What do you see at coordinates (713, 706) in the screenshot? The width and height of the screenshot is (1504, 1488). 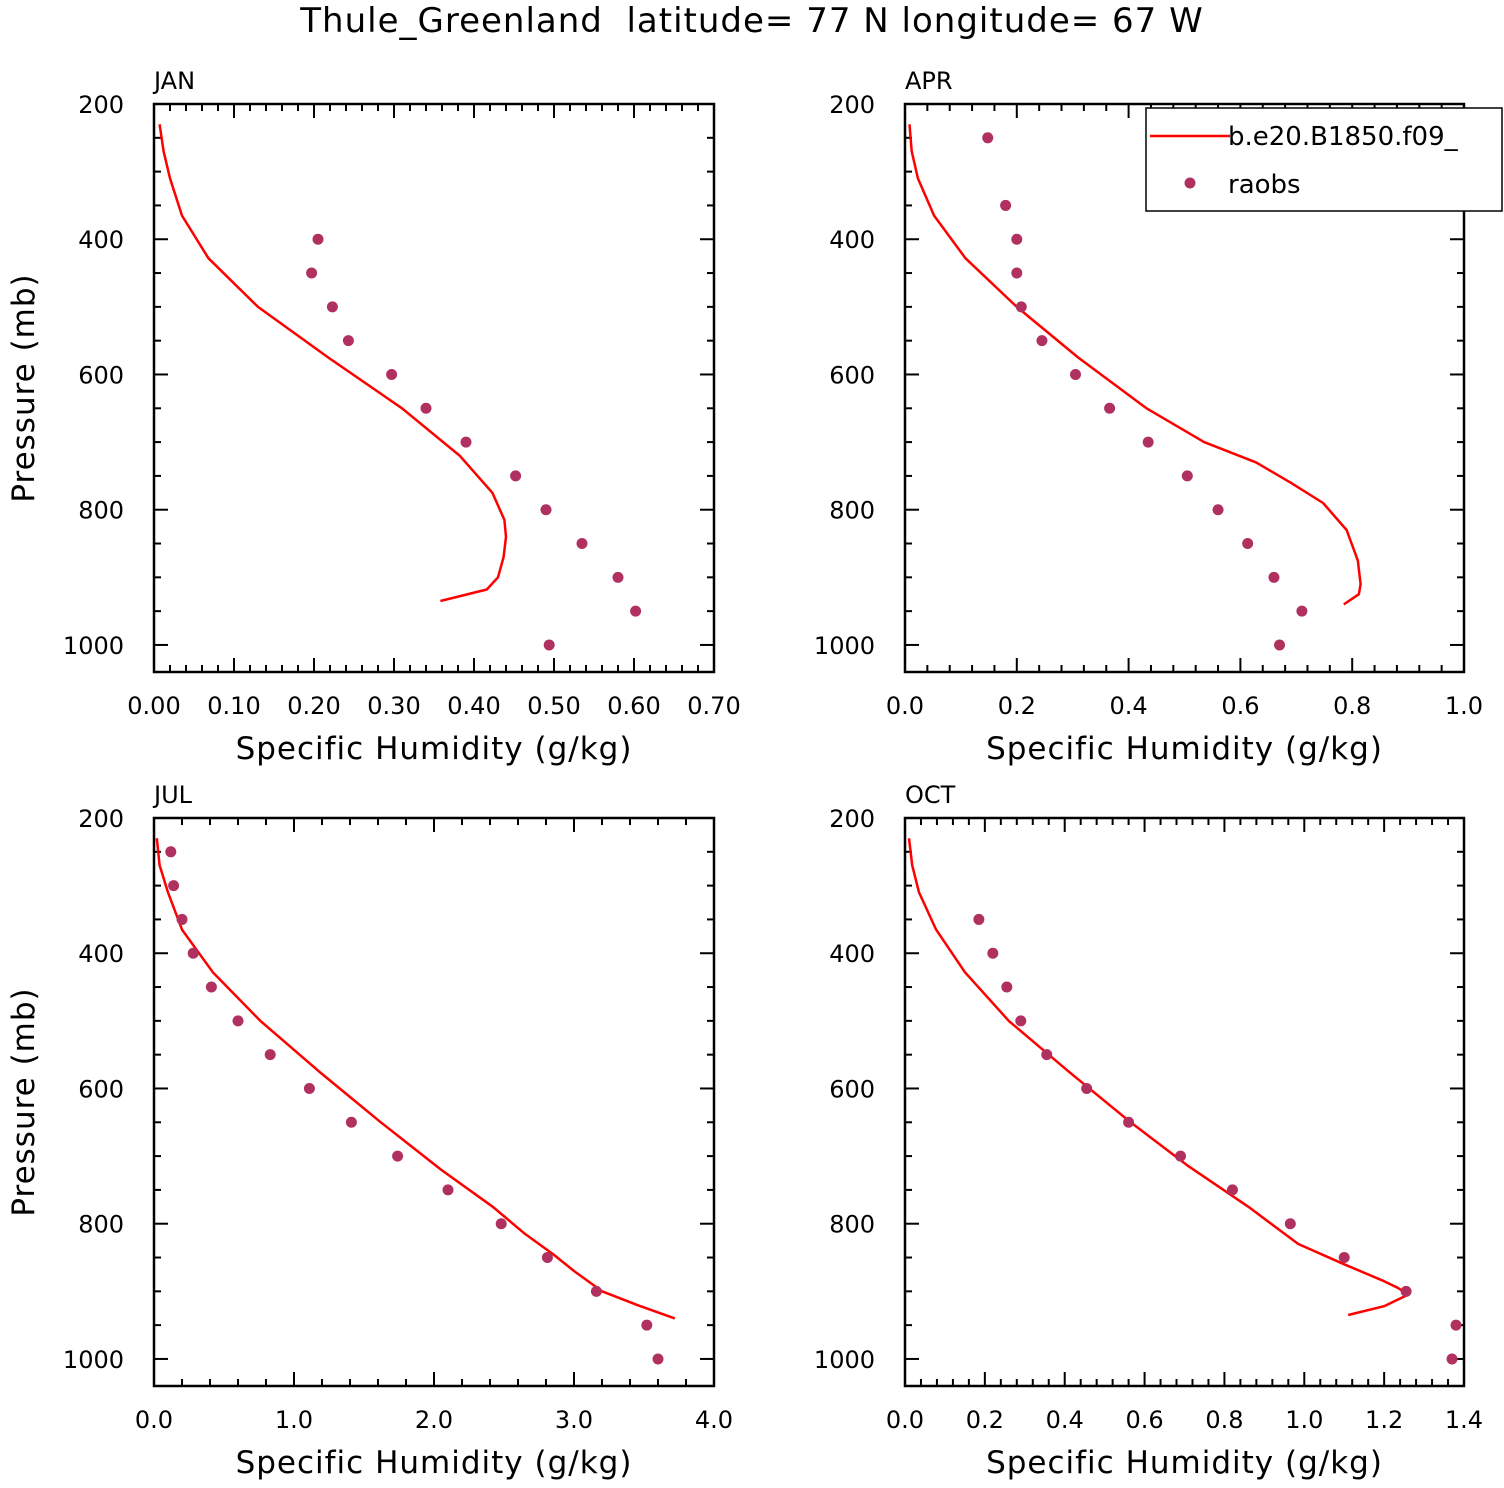 I see `x-tick-label: 0.70` at bounding box center [713, 706].